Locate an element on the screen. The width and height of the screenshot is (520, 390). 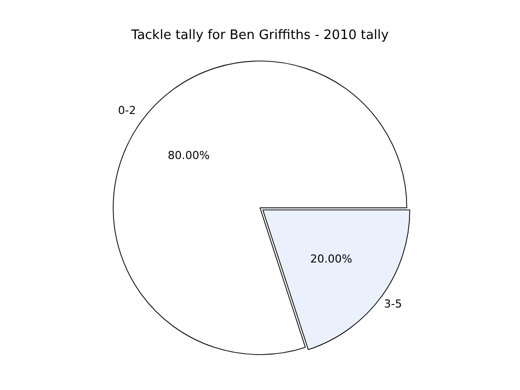
data-label: 20.00% is located at coordinates (331, 259).